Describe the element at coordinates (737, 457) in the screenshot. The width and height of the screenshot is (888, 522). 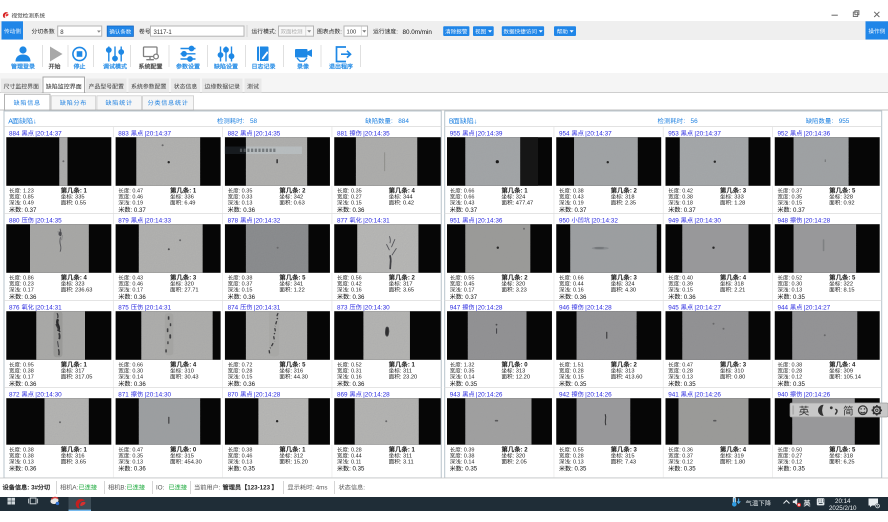
I see `svg-text:: 319: : 319` at that location.